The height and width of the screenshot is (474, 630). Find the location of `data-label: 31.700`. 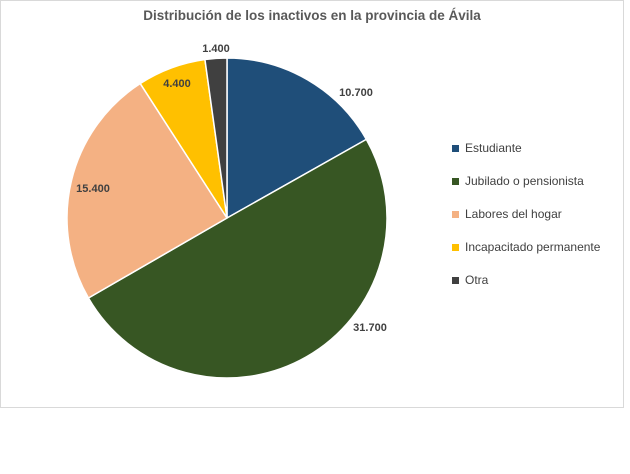

data-label: 31.700 is located at coordinates (370, 328).